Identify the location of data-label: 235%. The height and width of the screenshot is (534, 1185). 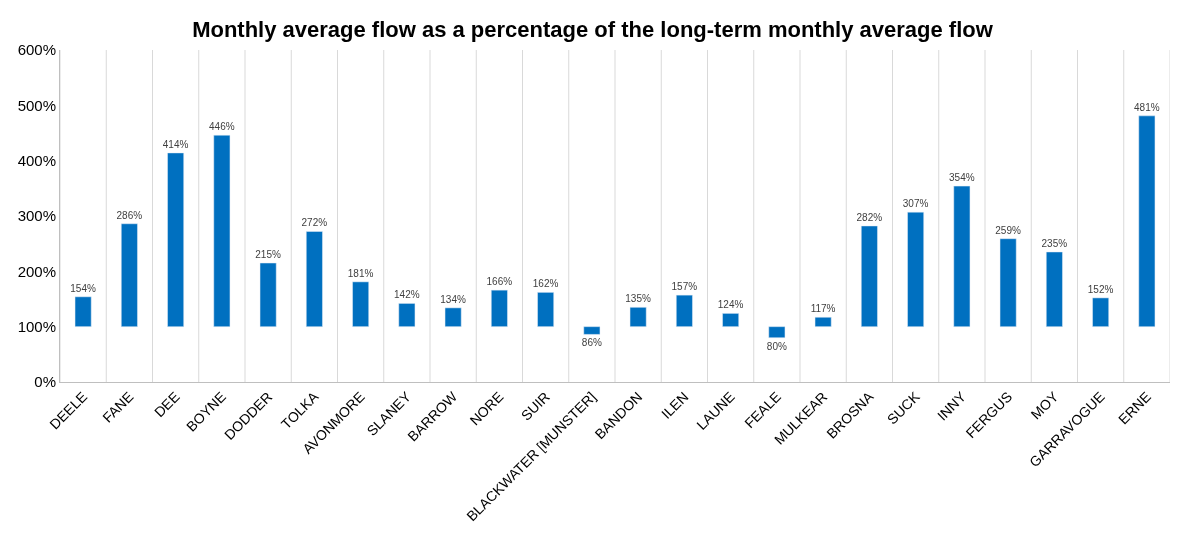
(1054, 243).